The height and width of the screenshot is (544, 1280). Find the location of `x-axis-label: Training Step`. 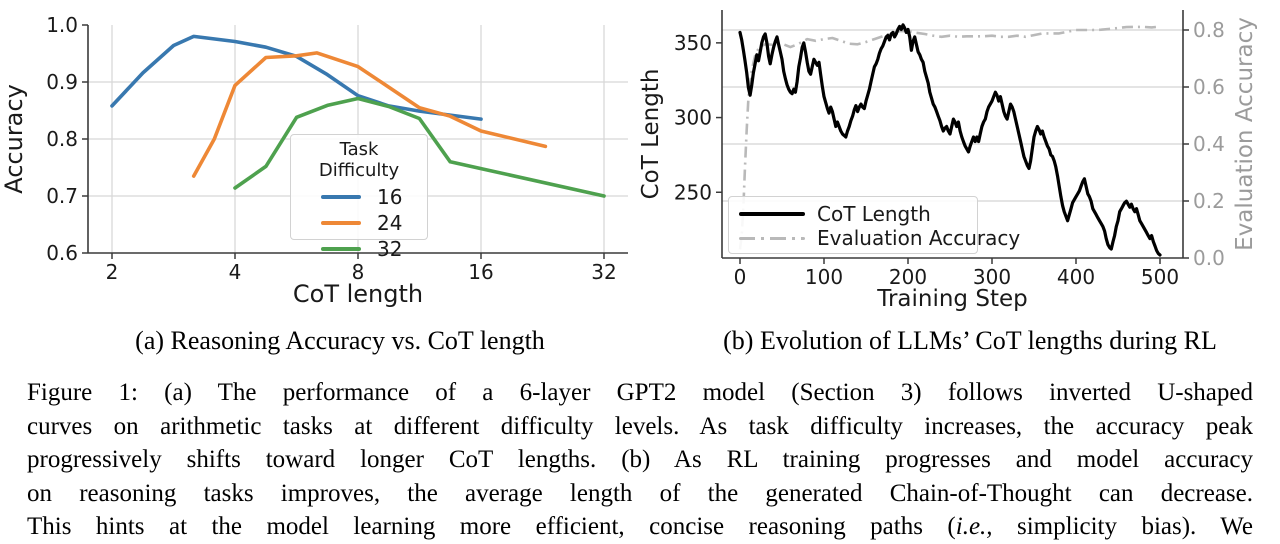

x-axis-label: Training Step is located at coordinates (951, 299).